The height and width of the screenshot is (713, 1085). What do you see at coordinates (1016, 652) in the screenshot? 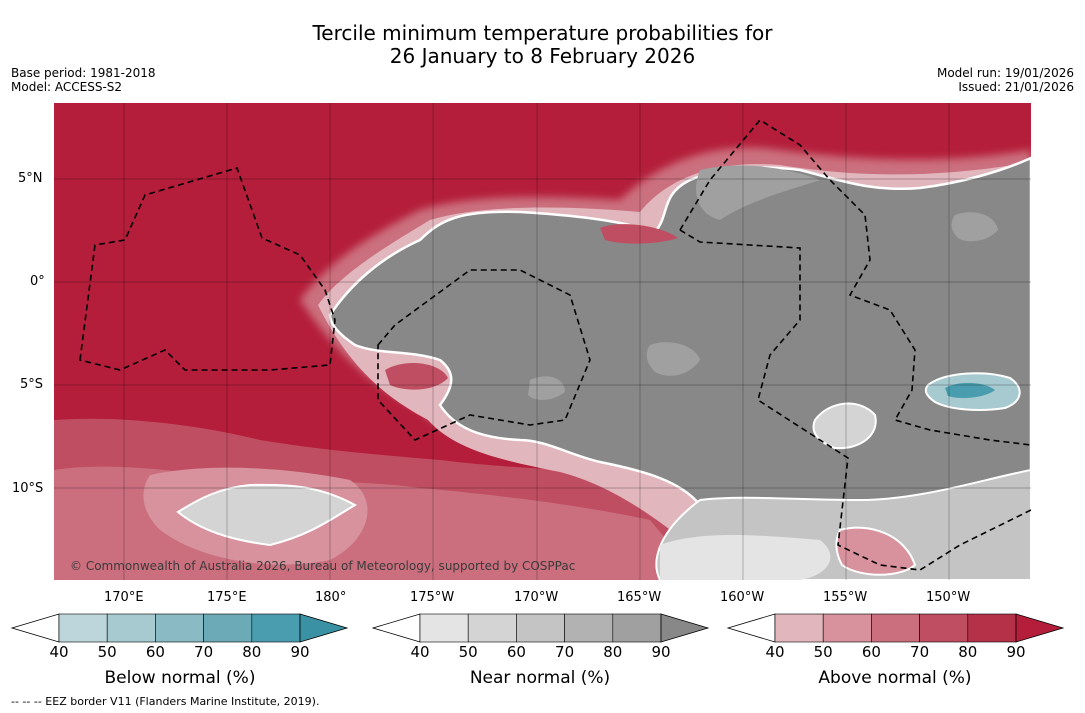
I see `colorbar-above-tick: 90` at bounding box center [1016, 652].